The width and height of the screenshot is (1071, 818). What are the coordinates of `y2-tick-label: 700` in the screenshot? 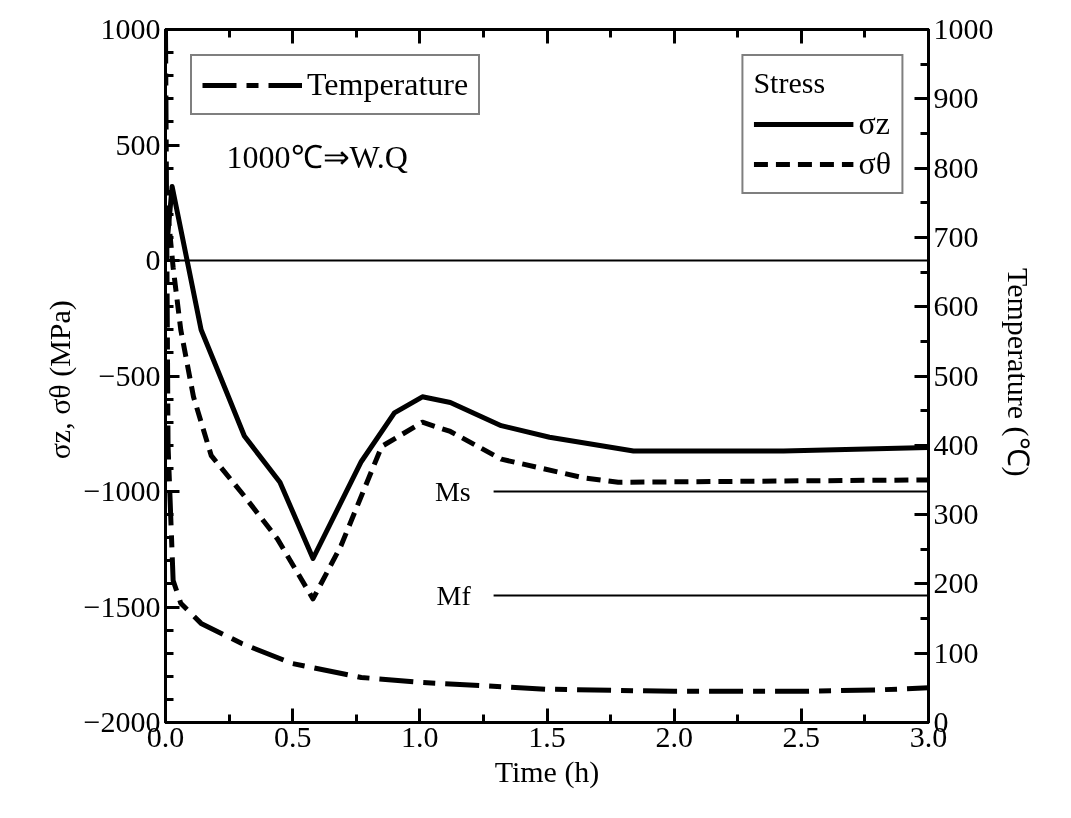 It's located at (956, 236).